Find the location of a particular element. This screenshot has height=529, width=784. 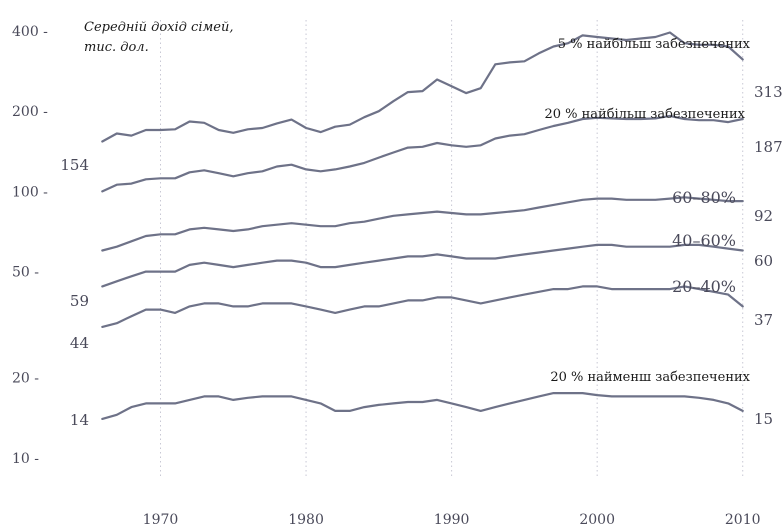

series-label-5: 20 % найменш забезпечених is located at coordinates (650, 377).